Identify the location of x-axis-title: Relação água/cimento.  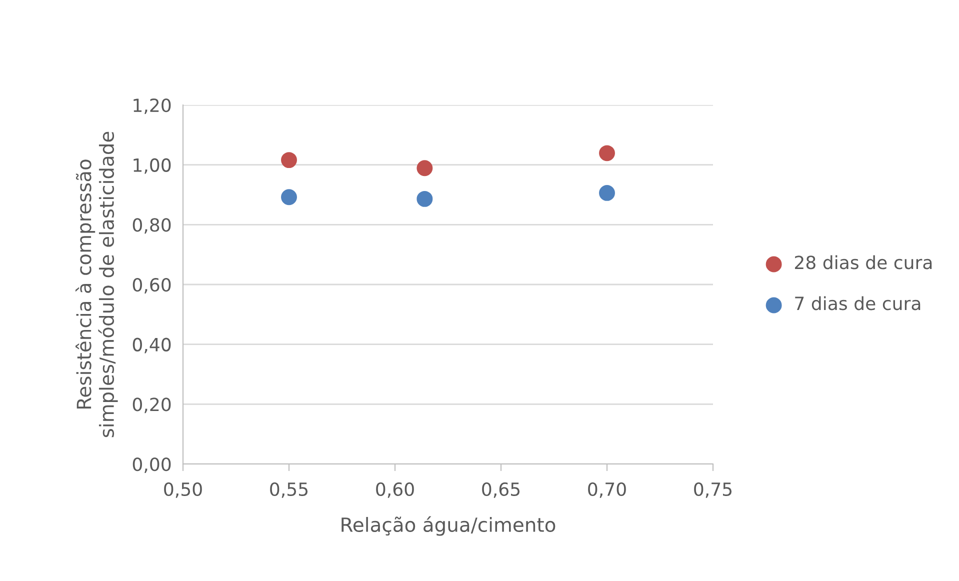
(449, 526).